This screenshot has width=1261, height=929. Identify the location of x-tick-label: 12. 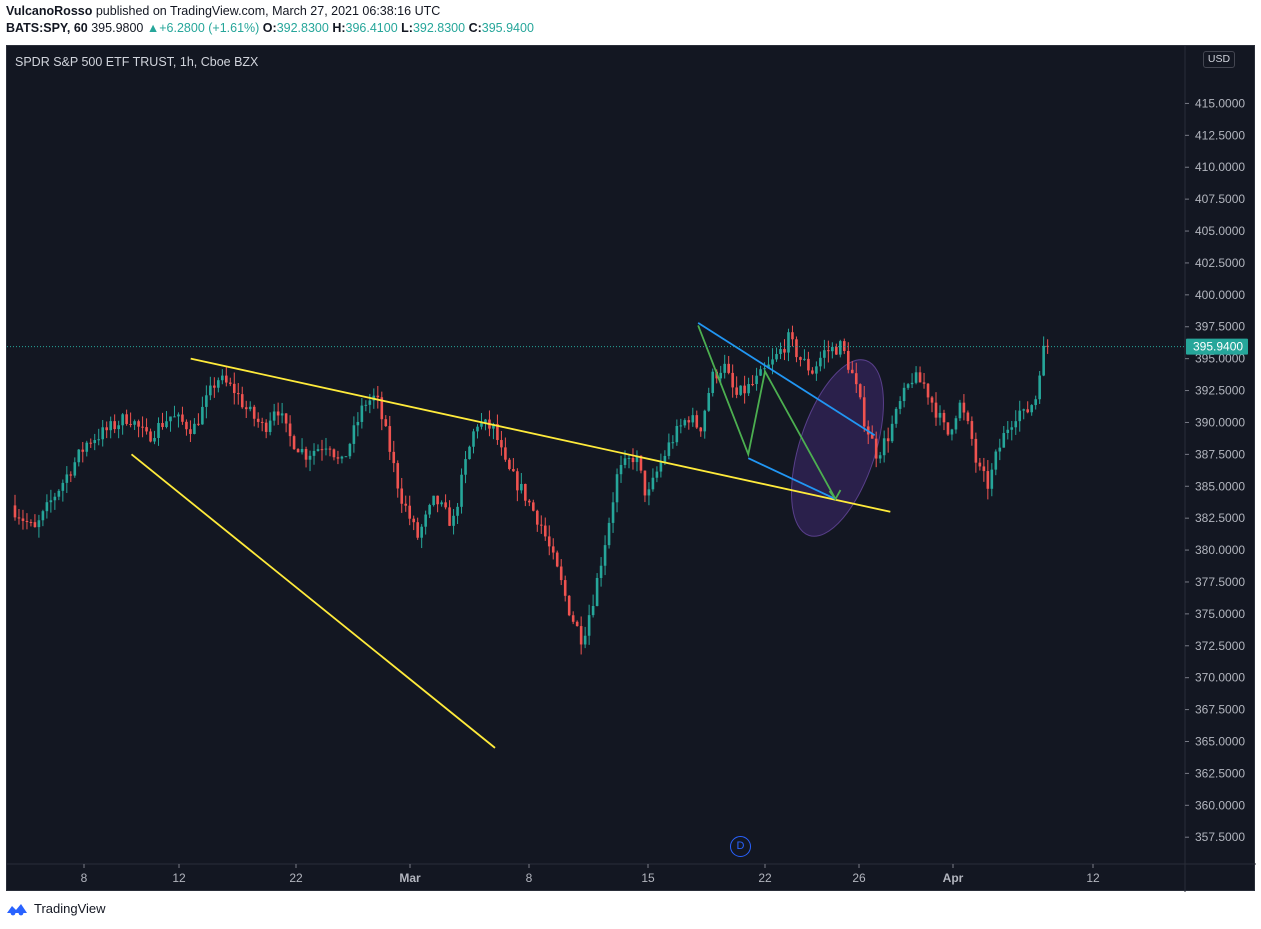
(179, 878).